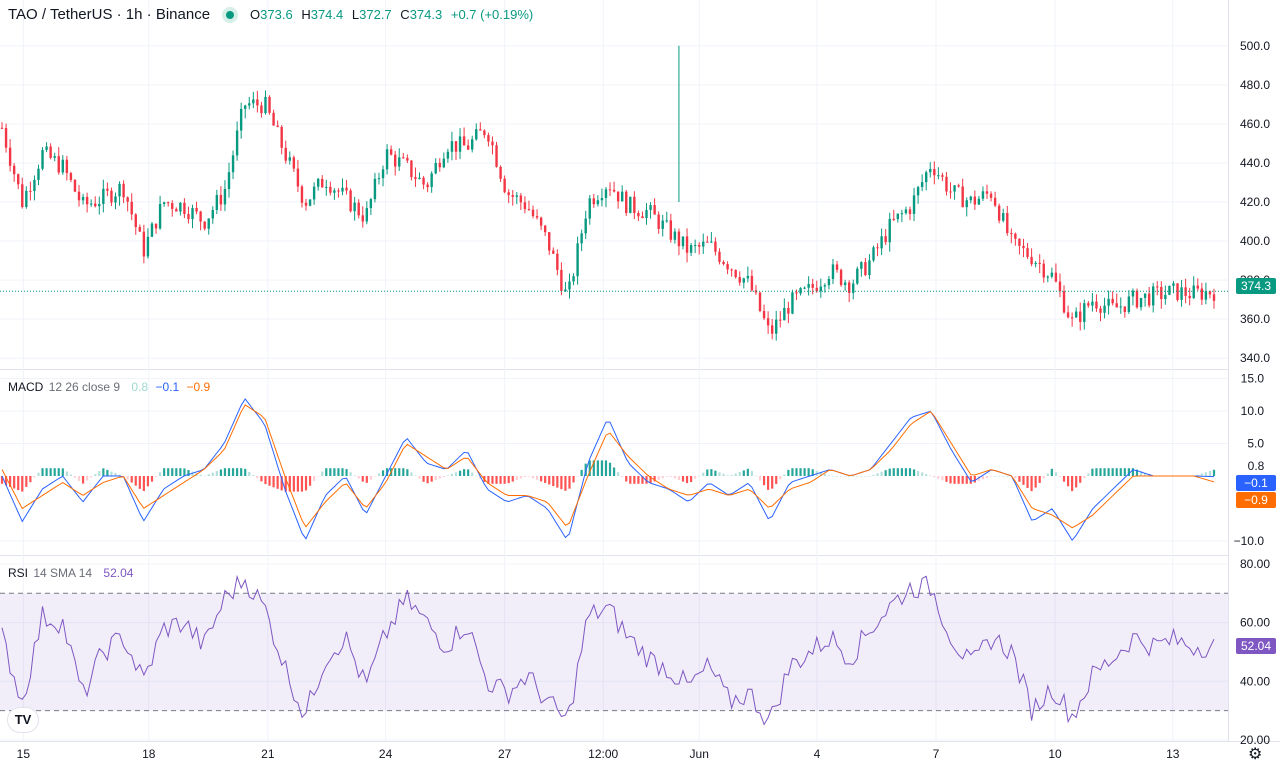 Image resolution: width=1280 pixels, height=768 pixels. I want to click on macd-legend: MACD 12 26 close 9 0.8 −0.1 −0.9, so click(109, 387).